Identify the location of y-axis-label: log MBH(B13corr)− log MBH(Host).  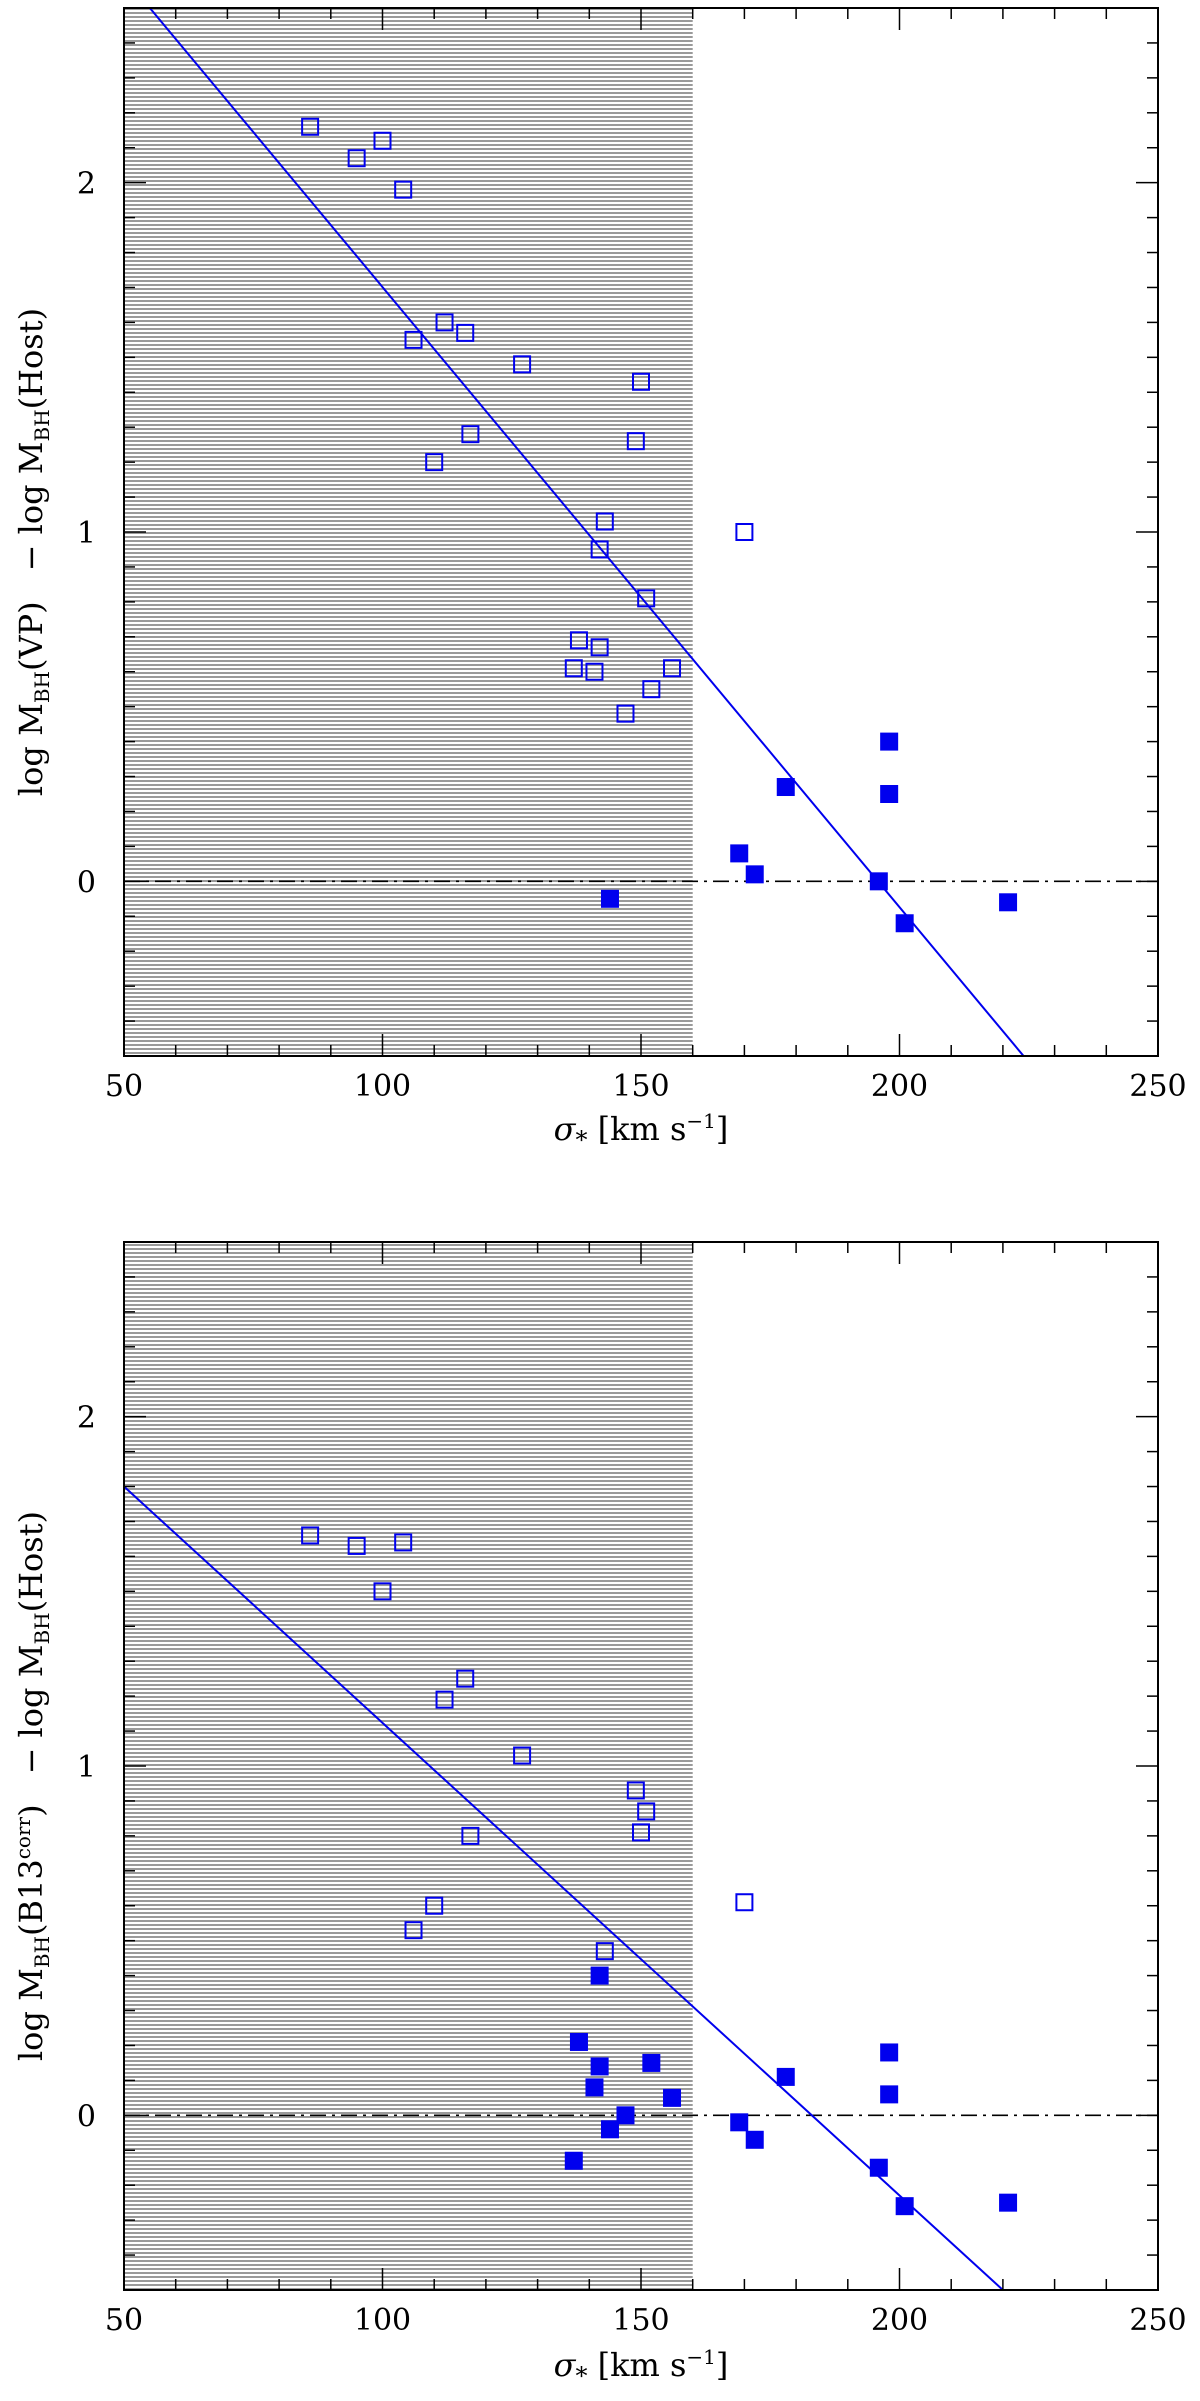
(32, 1786).